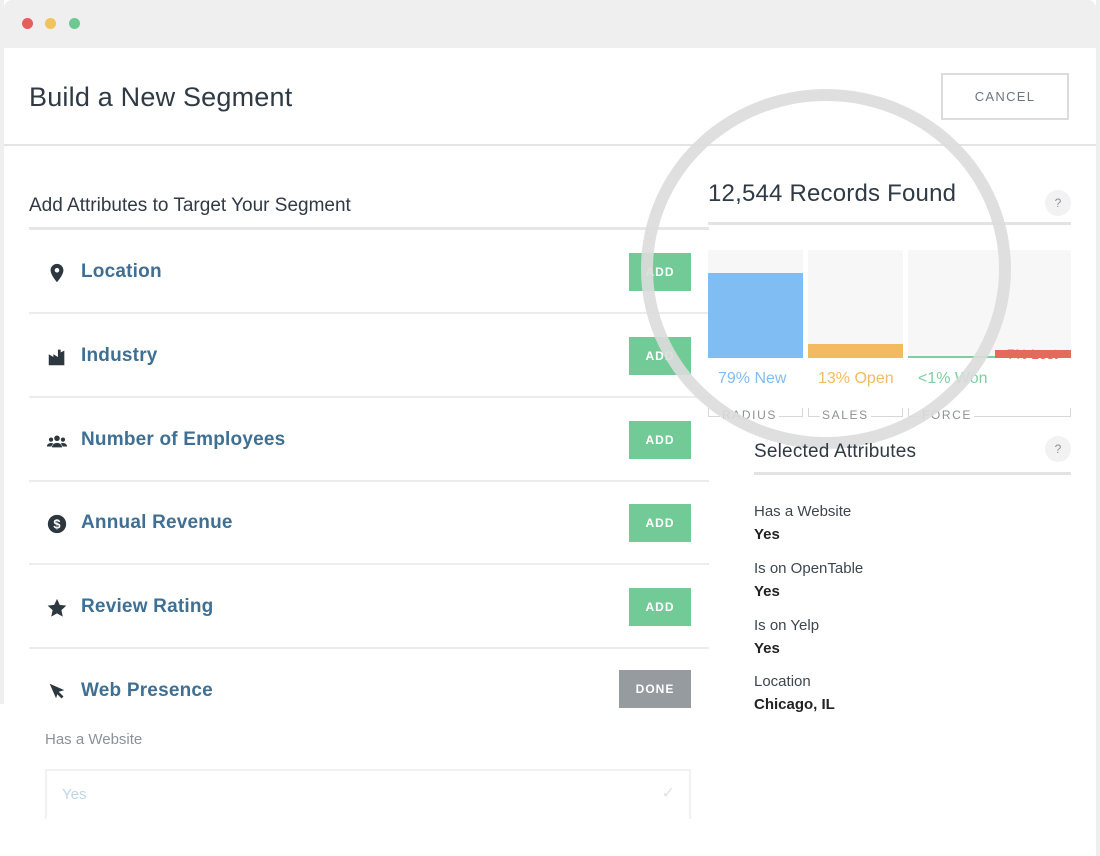 The height and width of the screenshot is (856, 1100). I want to click on bar-lost, so click(1033, 354).